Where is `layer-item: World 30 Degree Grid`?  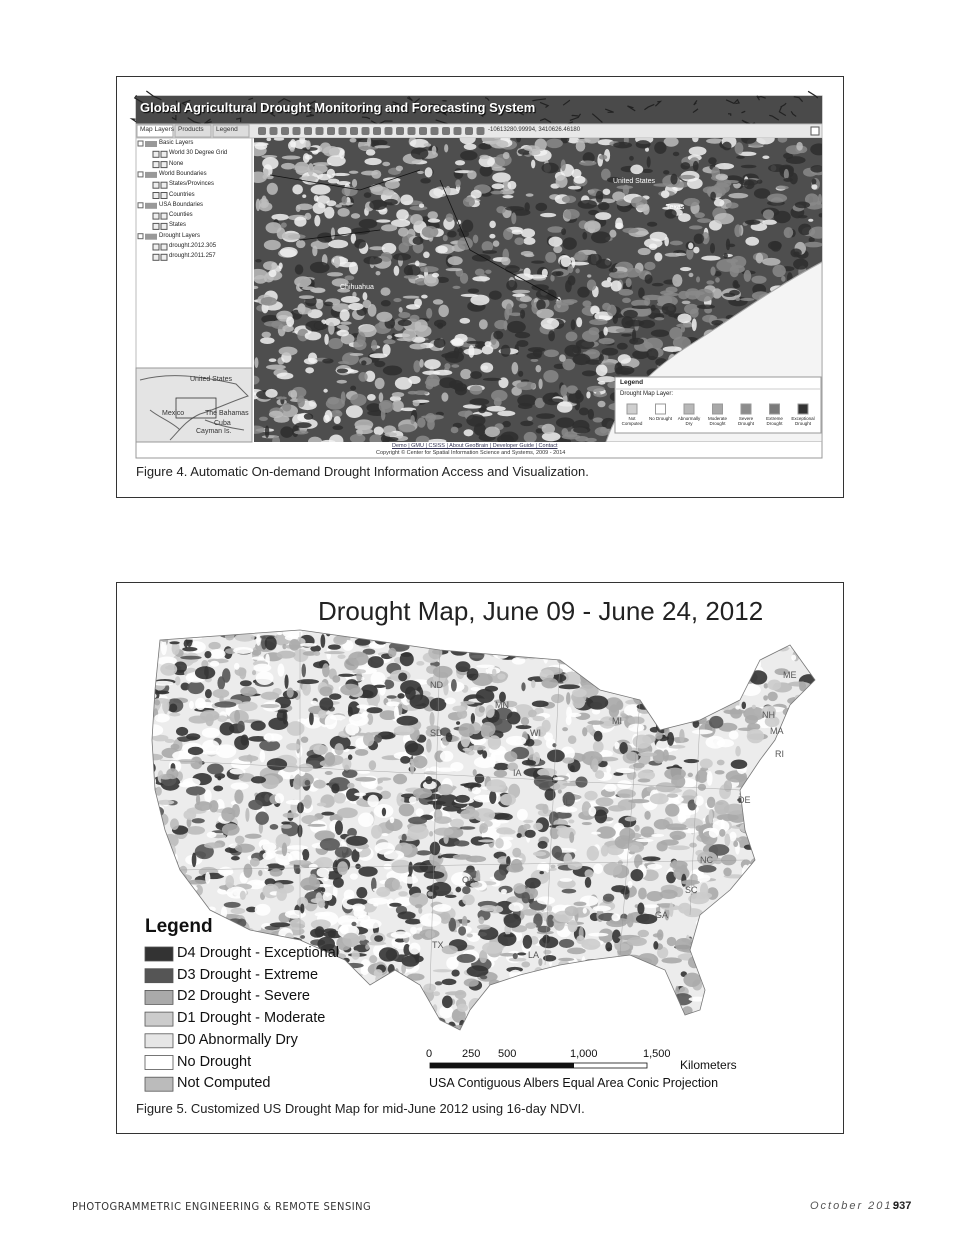 layer-item: World 30 Degree Grid is located at coordinates (198, 153).